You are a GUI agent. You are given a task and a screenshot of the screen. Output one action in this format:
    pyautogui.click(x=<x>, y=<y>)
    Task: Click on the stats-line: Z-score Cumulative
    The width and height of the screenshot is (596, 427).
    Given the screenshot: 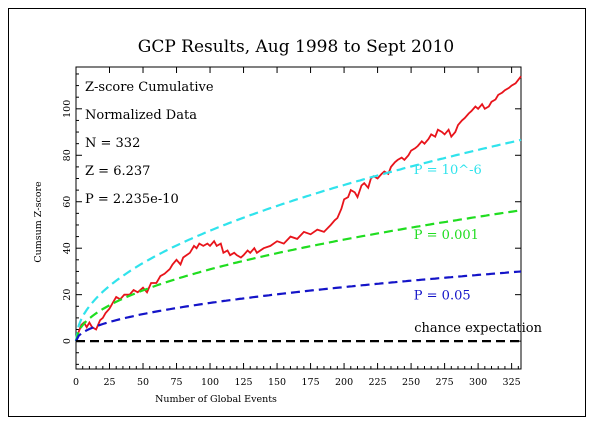 What is the action you would take?
    pyautogui.click(x=149, y=87)
    